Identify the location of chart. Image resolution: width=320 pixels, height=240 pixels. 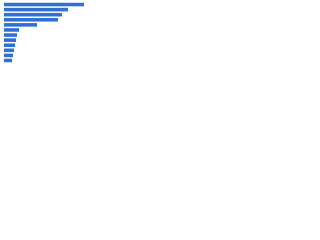
(44, 32).